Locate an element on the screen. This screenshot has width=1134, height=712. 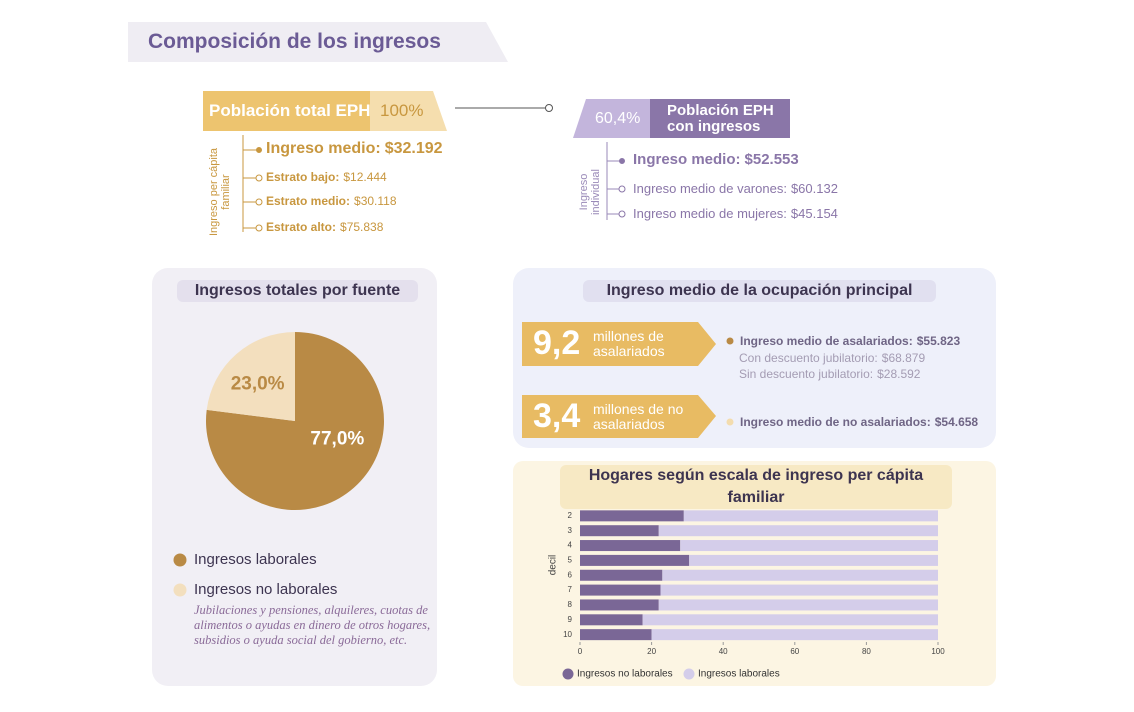
block-item: Sin descuento jubilatorio: $28.592 is located at coordinates (829, 374).